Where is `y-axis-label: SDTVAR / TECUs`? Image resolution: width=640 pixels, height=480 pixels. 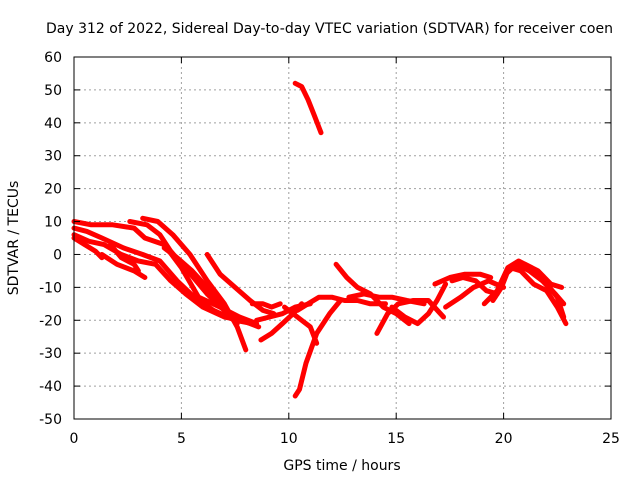 y-axis-label: SDTVAR / TECUs is located at coordinates (14, 238).